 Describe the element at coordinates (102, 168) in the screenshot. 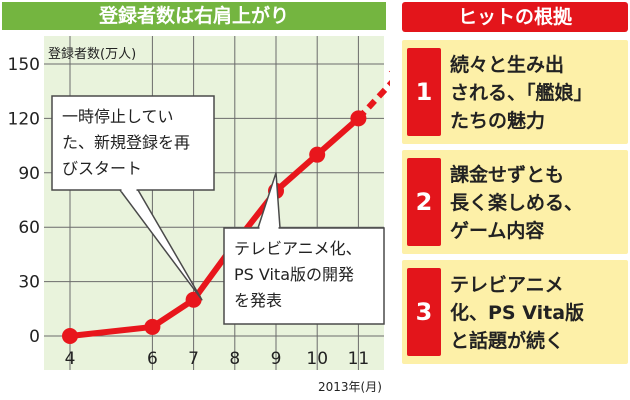

I see `annotation-line: びスタート` at that location.